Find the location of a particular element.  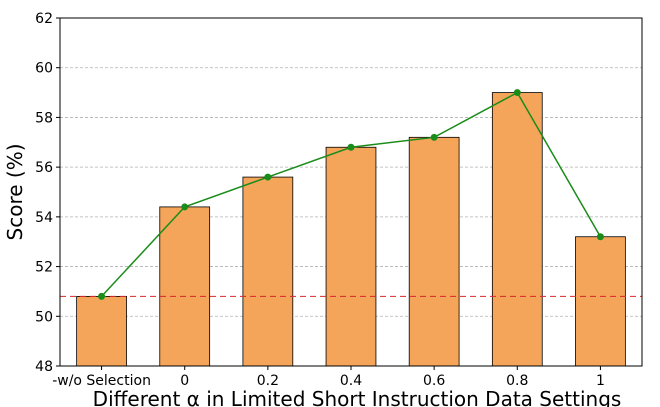

y-tick-label: 54 is located at coordinates (44, 218).